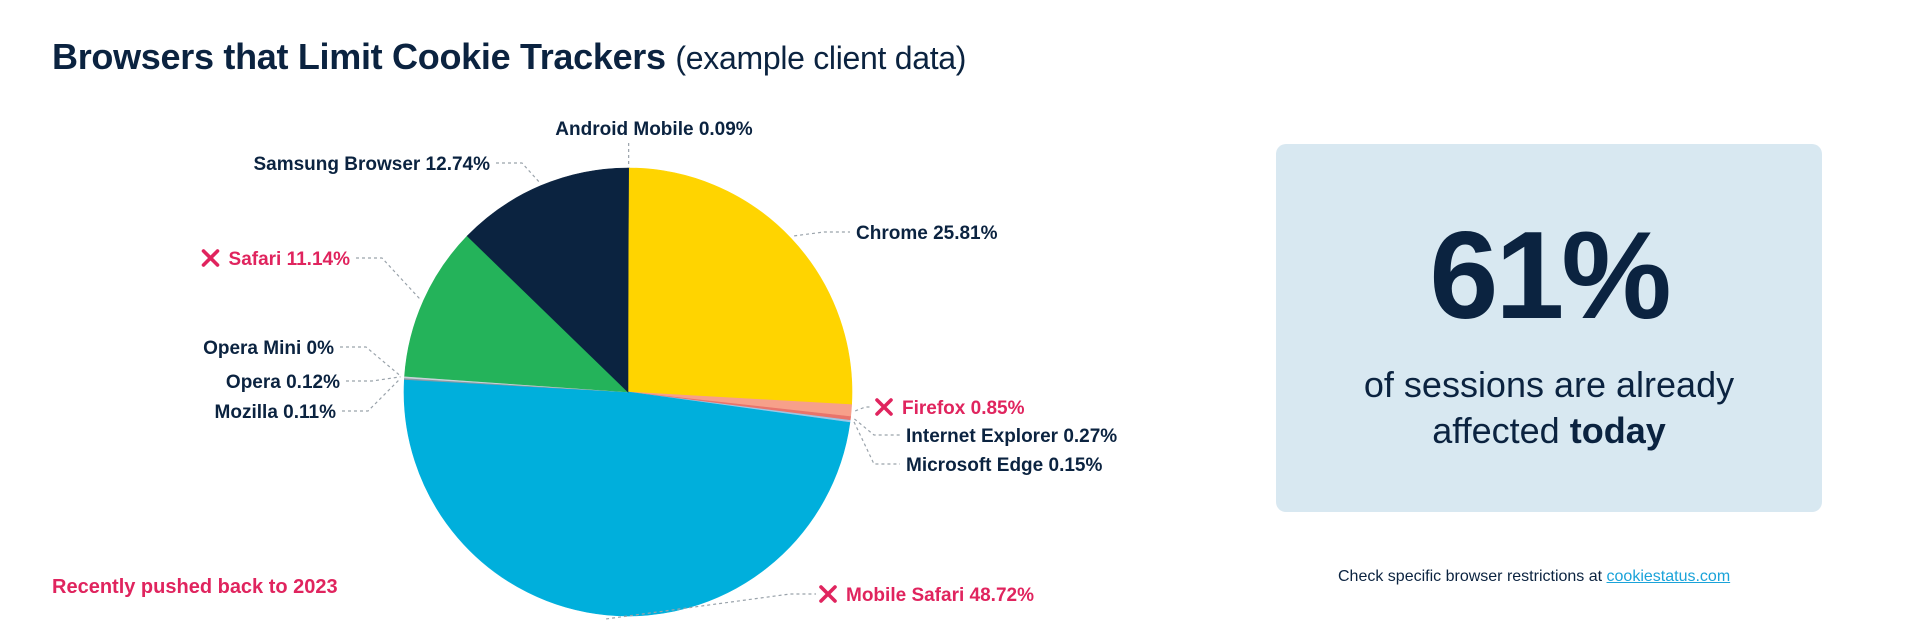 This screenshot has height=640, width=1920. I want to click on label-group-samsung-browser: Samsung Browser 12.74%, so click(396, 168).